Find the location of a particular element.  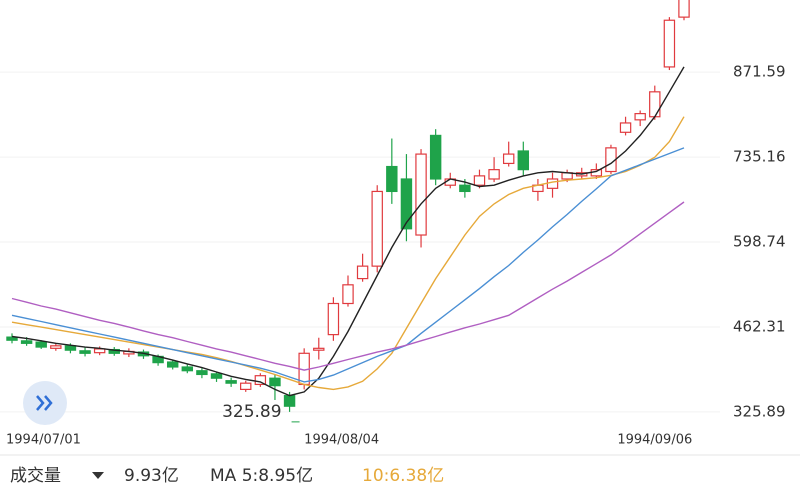

x-tick-label: 1994/09/06 is located at coordinates (654, 440).